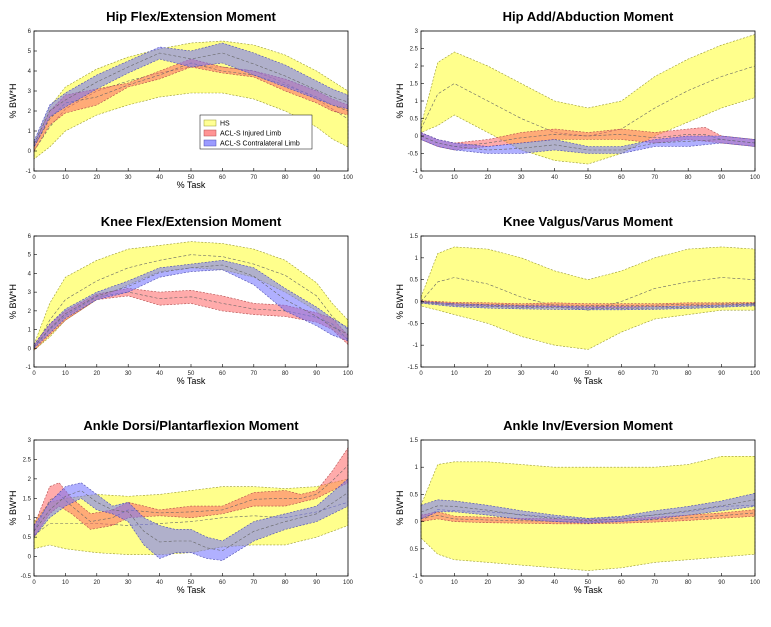  What do you see at coordinates (588, 517) in the screenshot?
I see `band-acl-s-injured-limb` at bounding box center [588, 517].